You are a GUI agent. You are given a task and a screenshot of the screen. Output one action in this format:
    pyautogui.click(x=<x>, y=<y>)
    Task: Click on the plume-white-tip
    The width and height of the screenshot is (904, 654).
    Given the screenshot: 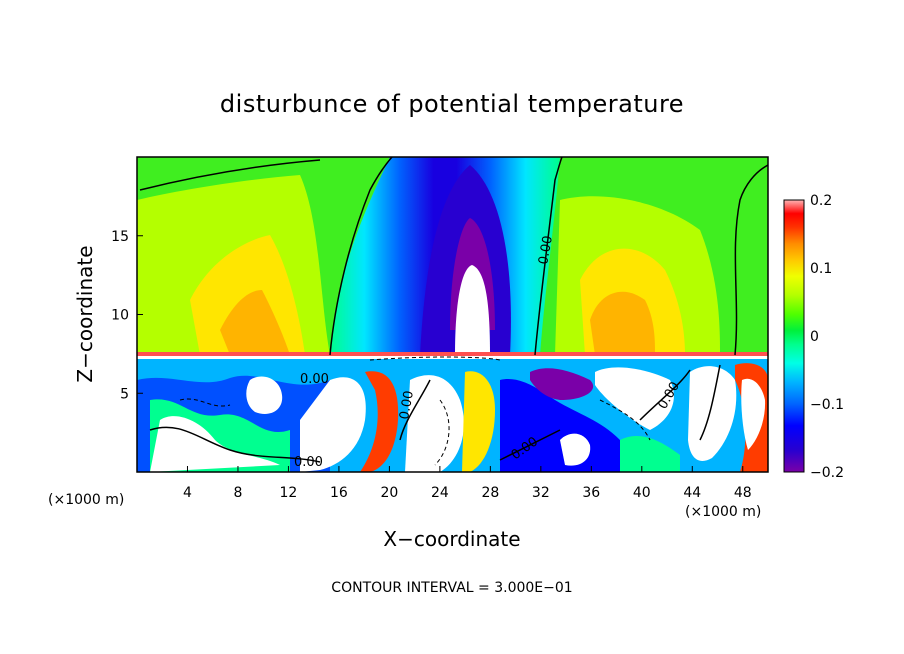 What is the action you would take?
    pyautogui.click(x=472, y=310)
    